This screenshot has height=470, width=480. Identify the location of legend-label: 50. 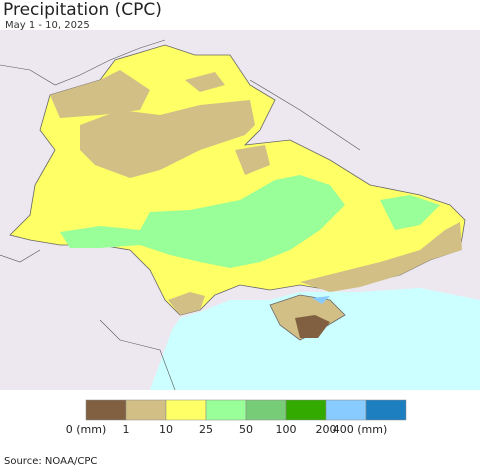
(246, 429).